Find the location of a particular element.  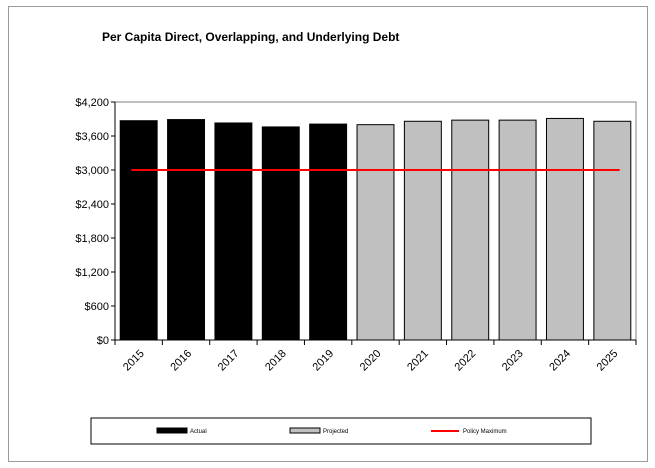

bar-actual-2019 is located at coordinates (328, 232).